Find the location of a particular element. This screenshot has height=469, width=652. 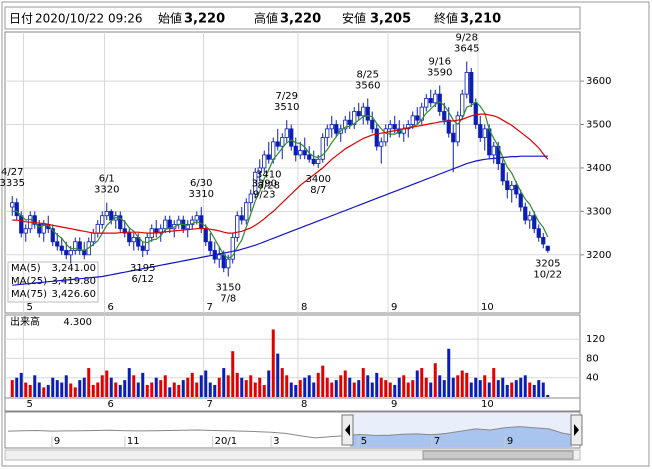

annotation-value: 3320 is located at coordinates (106, 190).